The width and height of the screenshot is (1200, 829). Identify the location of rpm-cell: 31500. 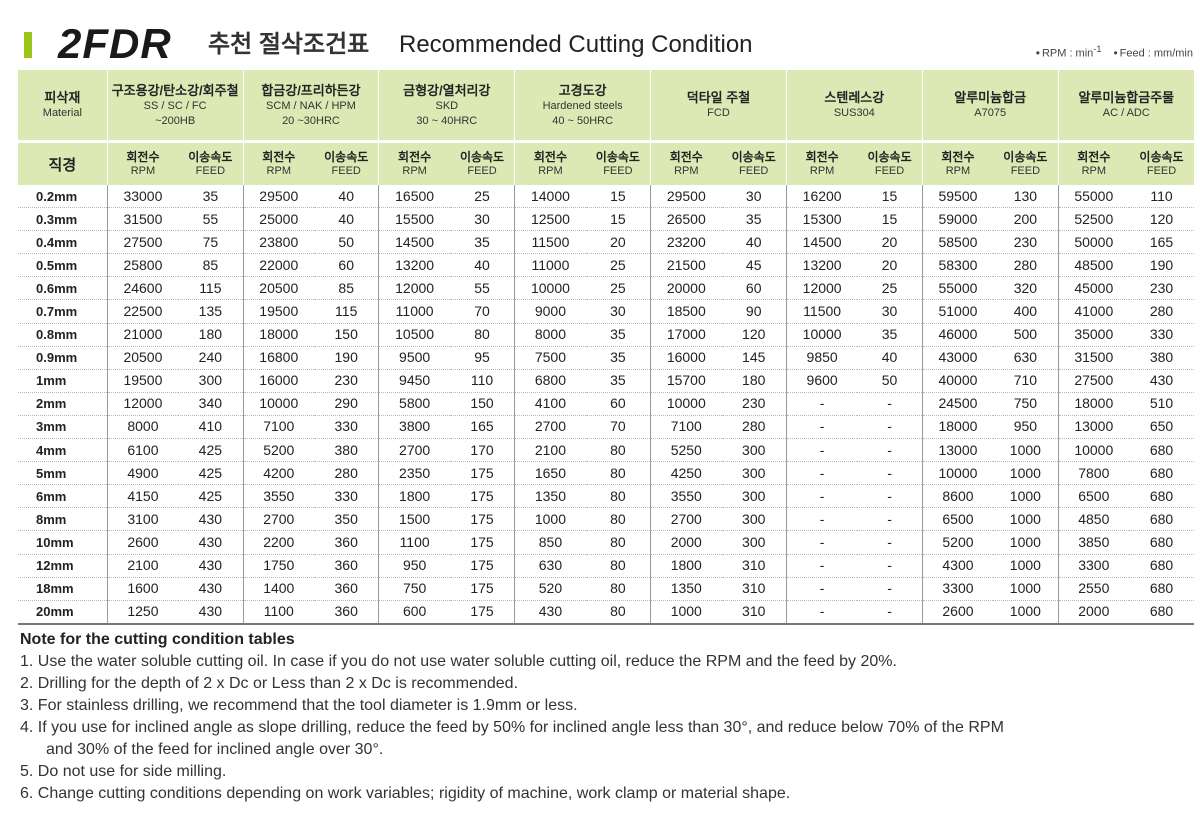
(142, 219).